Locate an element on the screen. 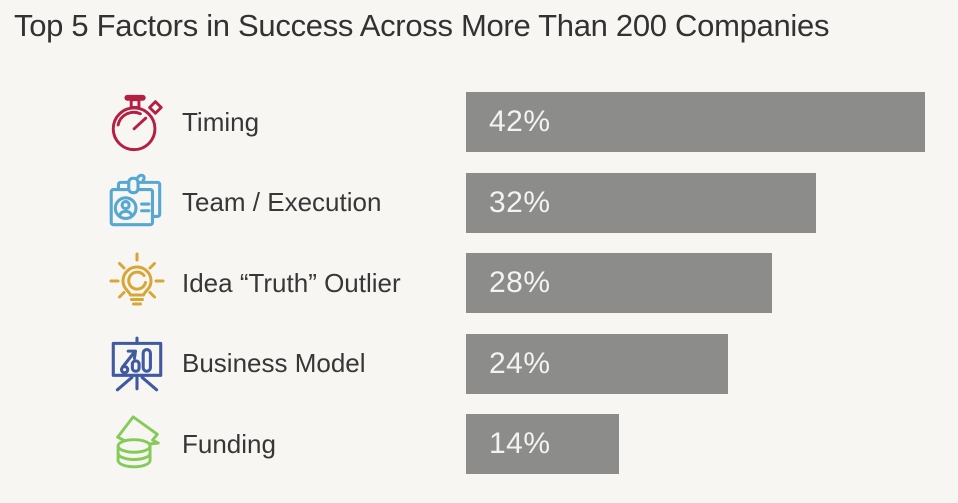  bar-timing: 42% is located at coordinates (695, 122).